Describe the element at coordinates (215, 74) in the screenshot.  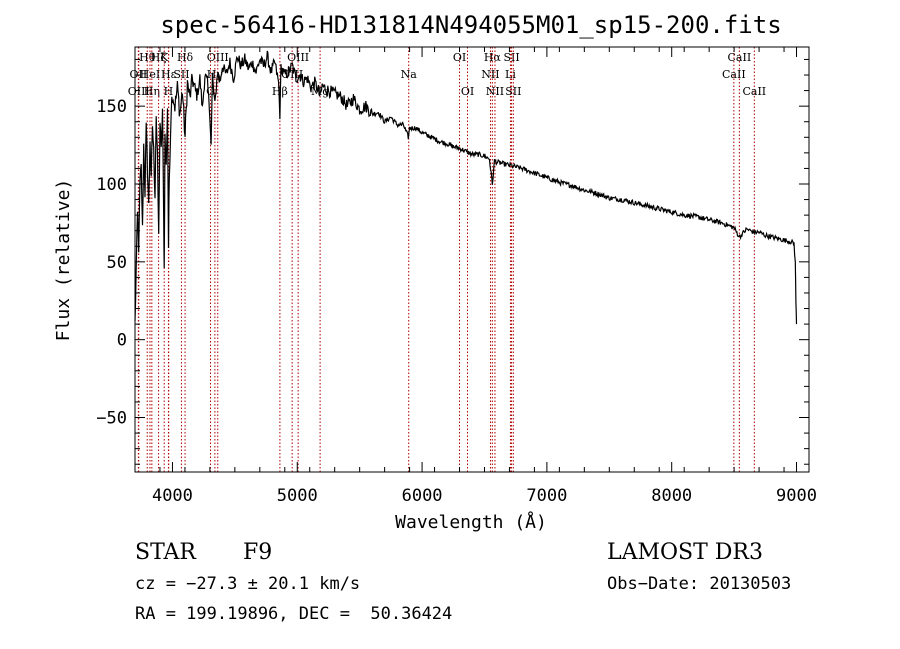
I see `spectral-line-label: Hγ` at that location.